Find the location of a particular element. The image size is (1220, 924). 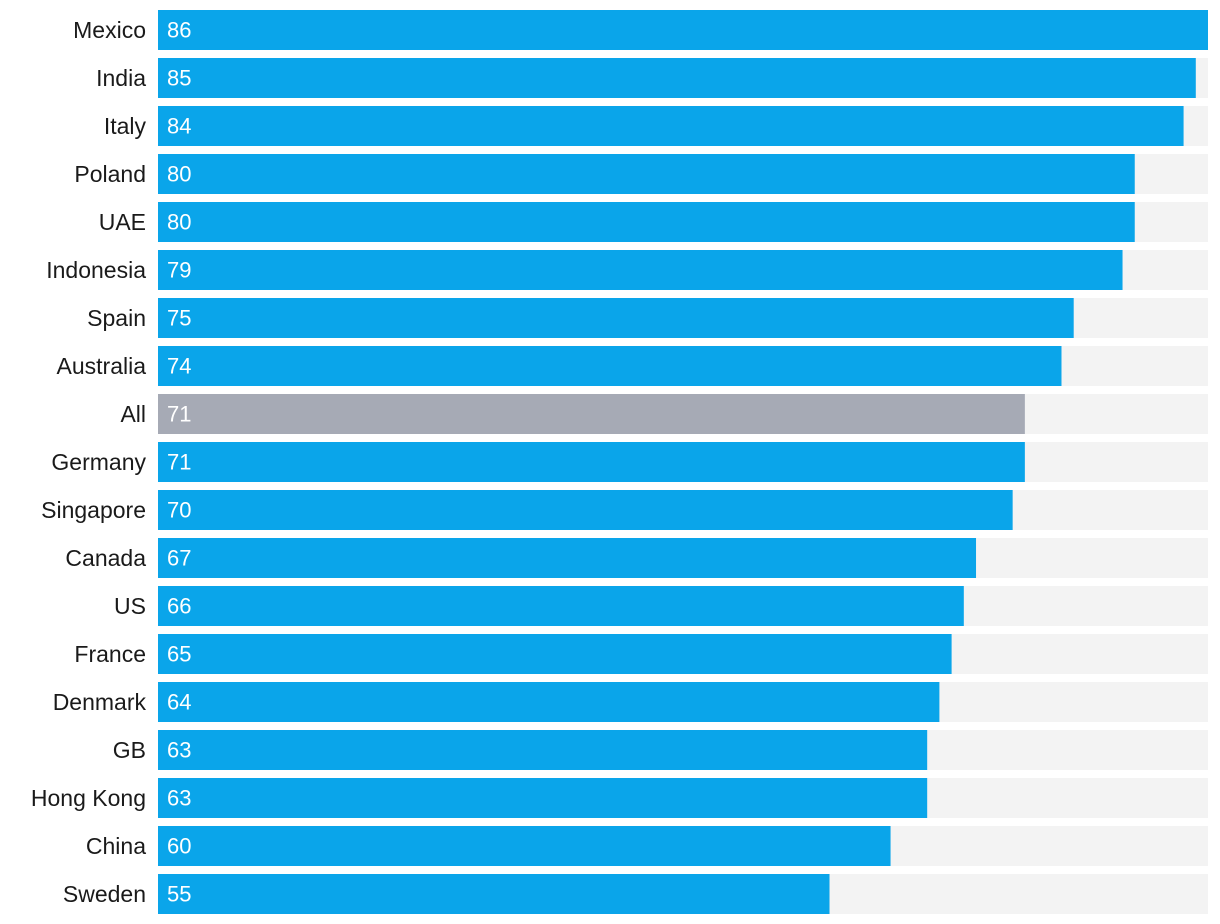

bar-row-denmark: Denmark 64 is located at coordinates (630, 702).